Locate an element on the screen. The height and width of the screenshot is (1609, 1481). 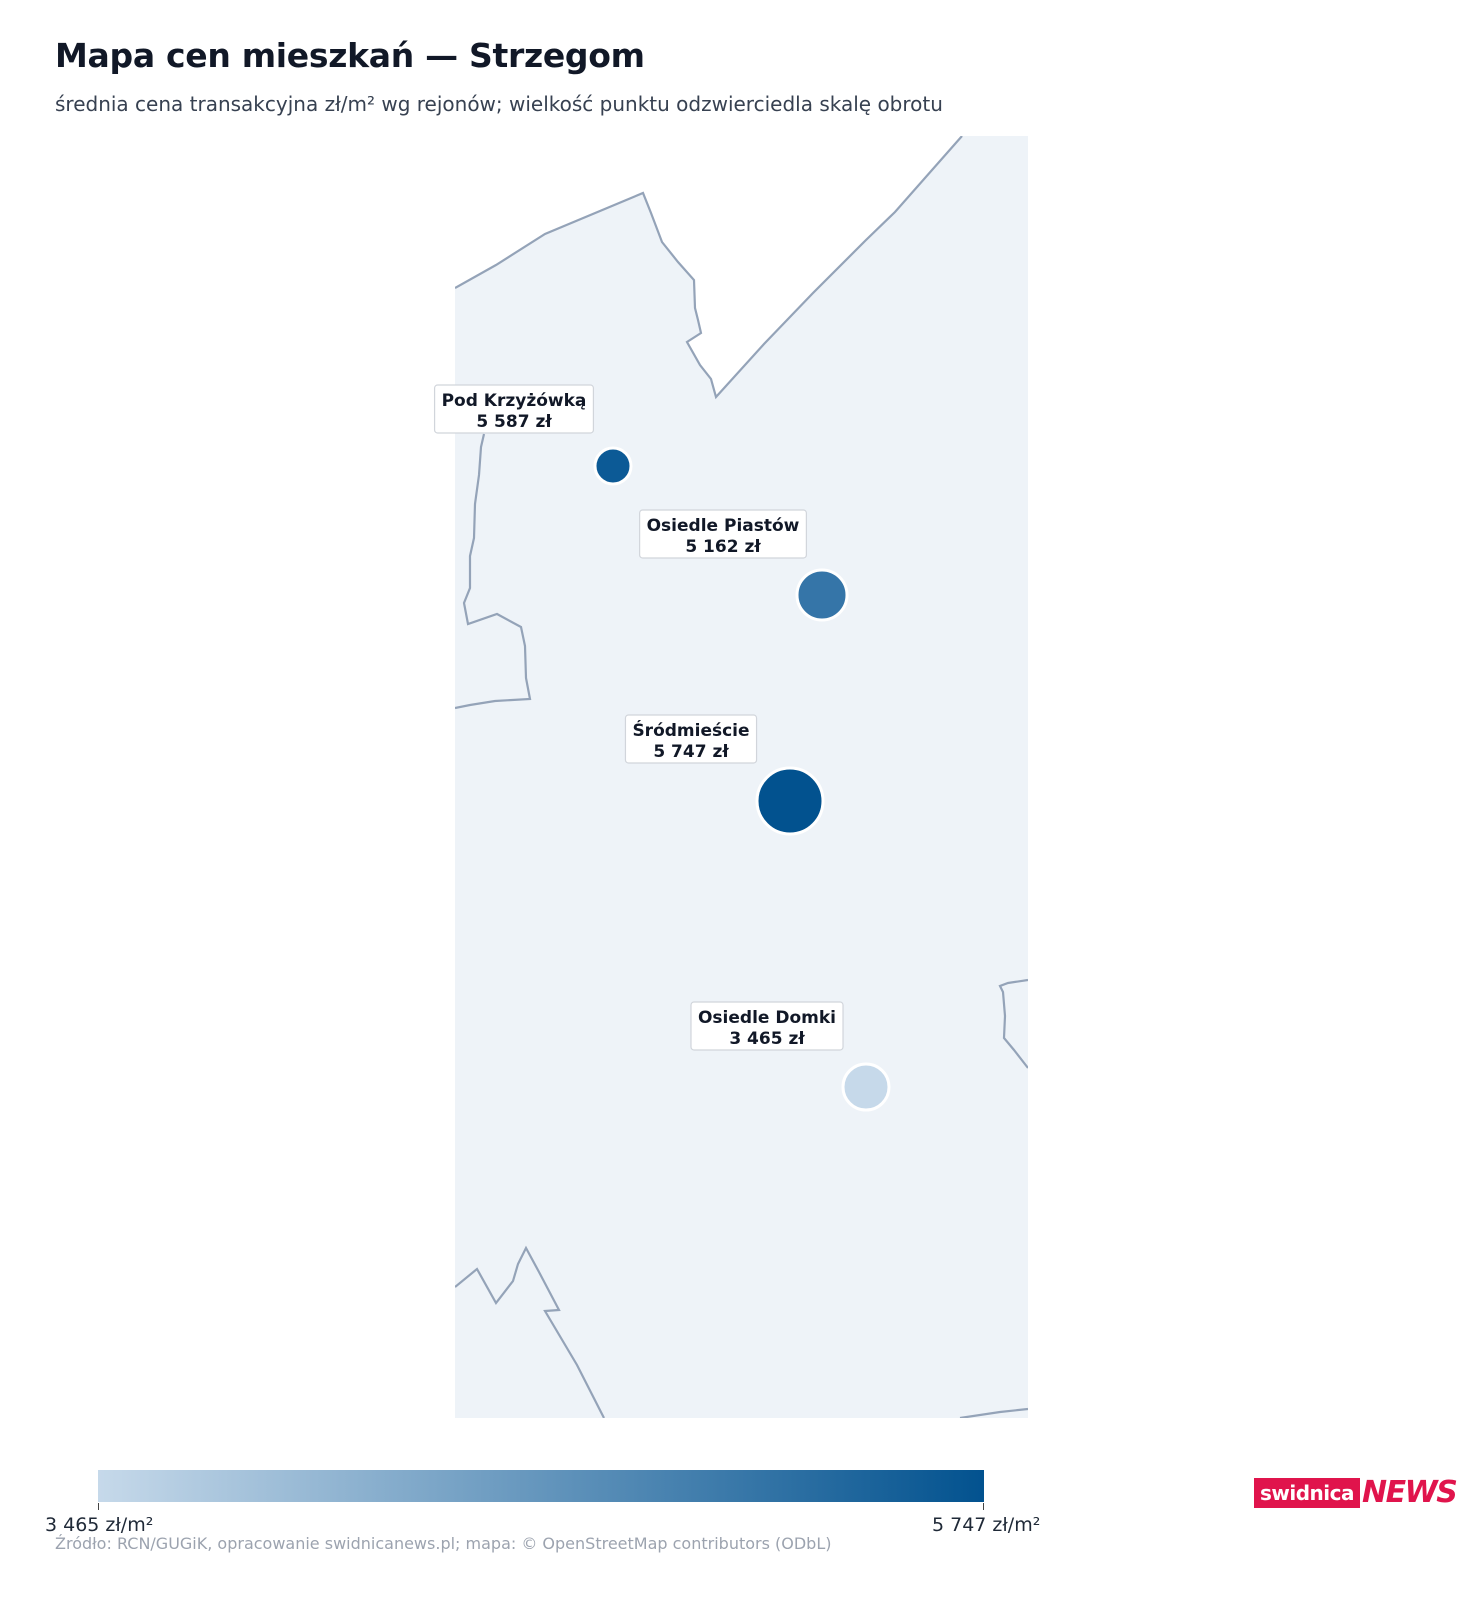
map-boundary-southeast is located at coordinates (993, 1412).